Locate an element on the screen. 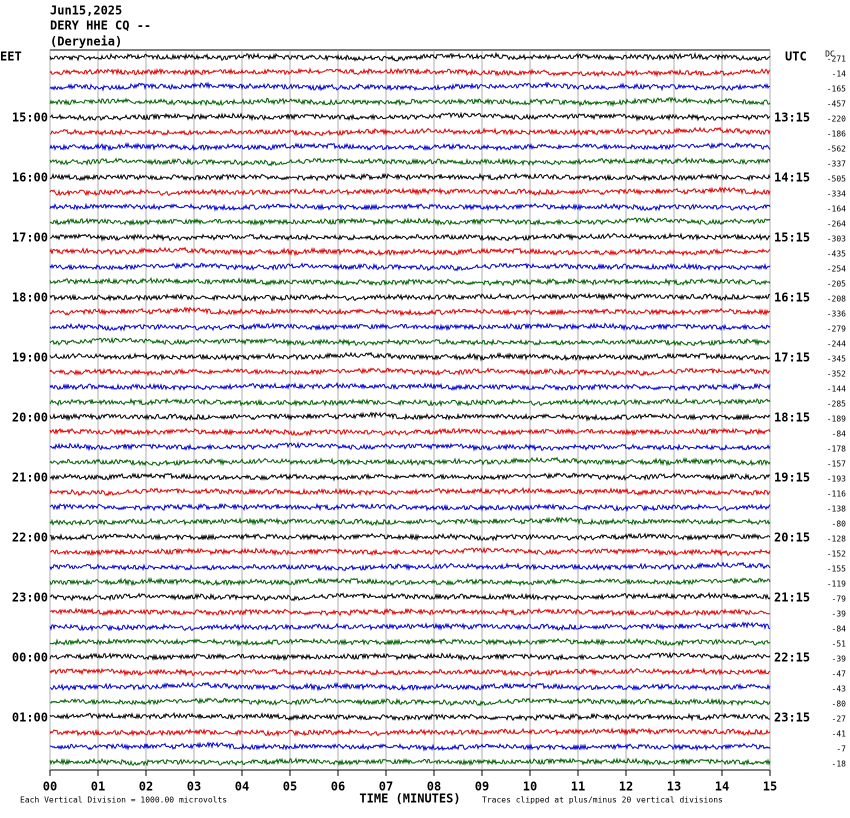  x-tick-label: 01 is located at coordinates (98, 787).